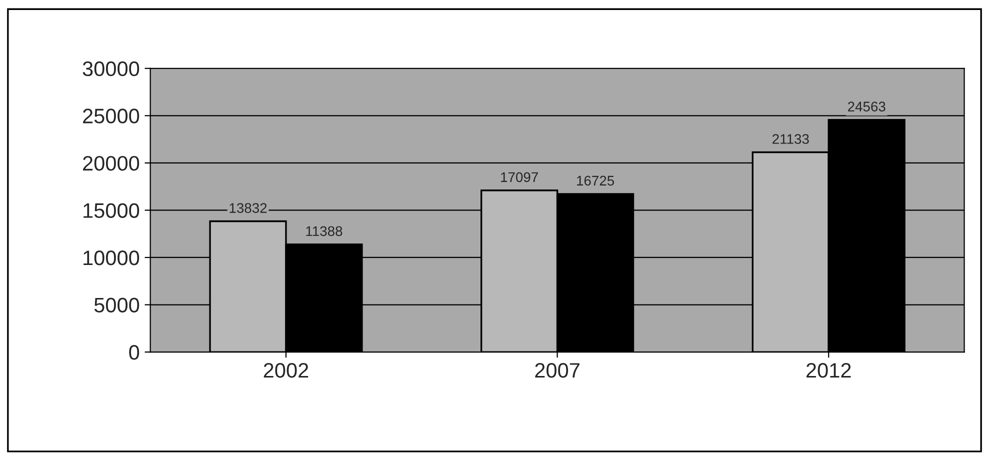 The width and height of the screenshot is (989, 456). Describe the element at coordinates (248, 208) in the screenshot. I see `data-label: 13832` at that location.